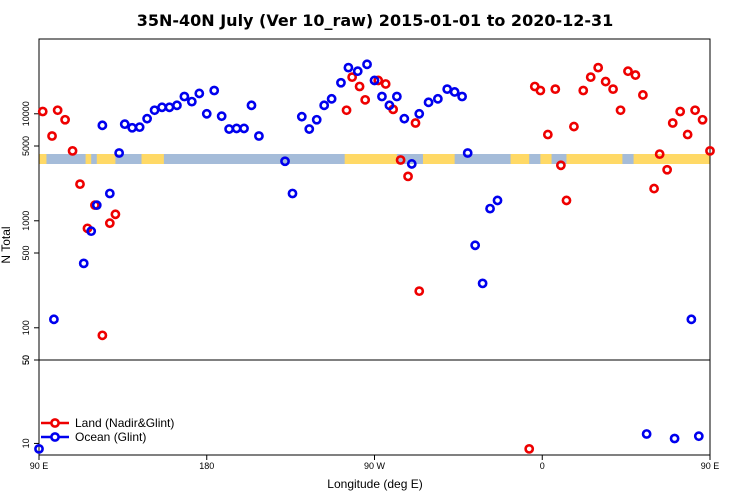 The height and width of the screenshot is (500, 750). I want to click on y-tick-label: 50, so click(26, 360).